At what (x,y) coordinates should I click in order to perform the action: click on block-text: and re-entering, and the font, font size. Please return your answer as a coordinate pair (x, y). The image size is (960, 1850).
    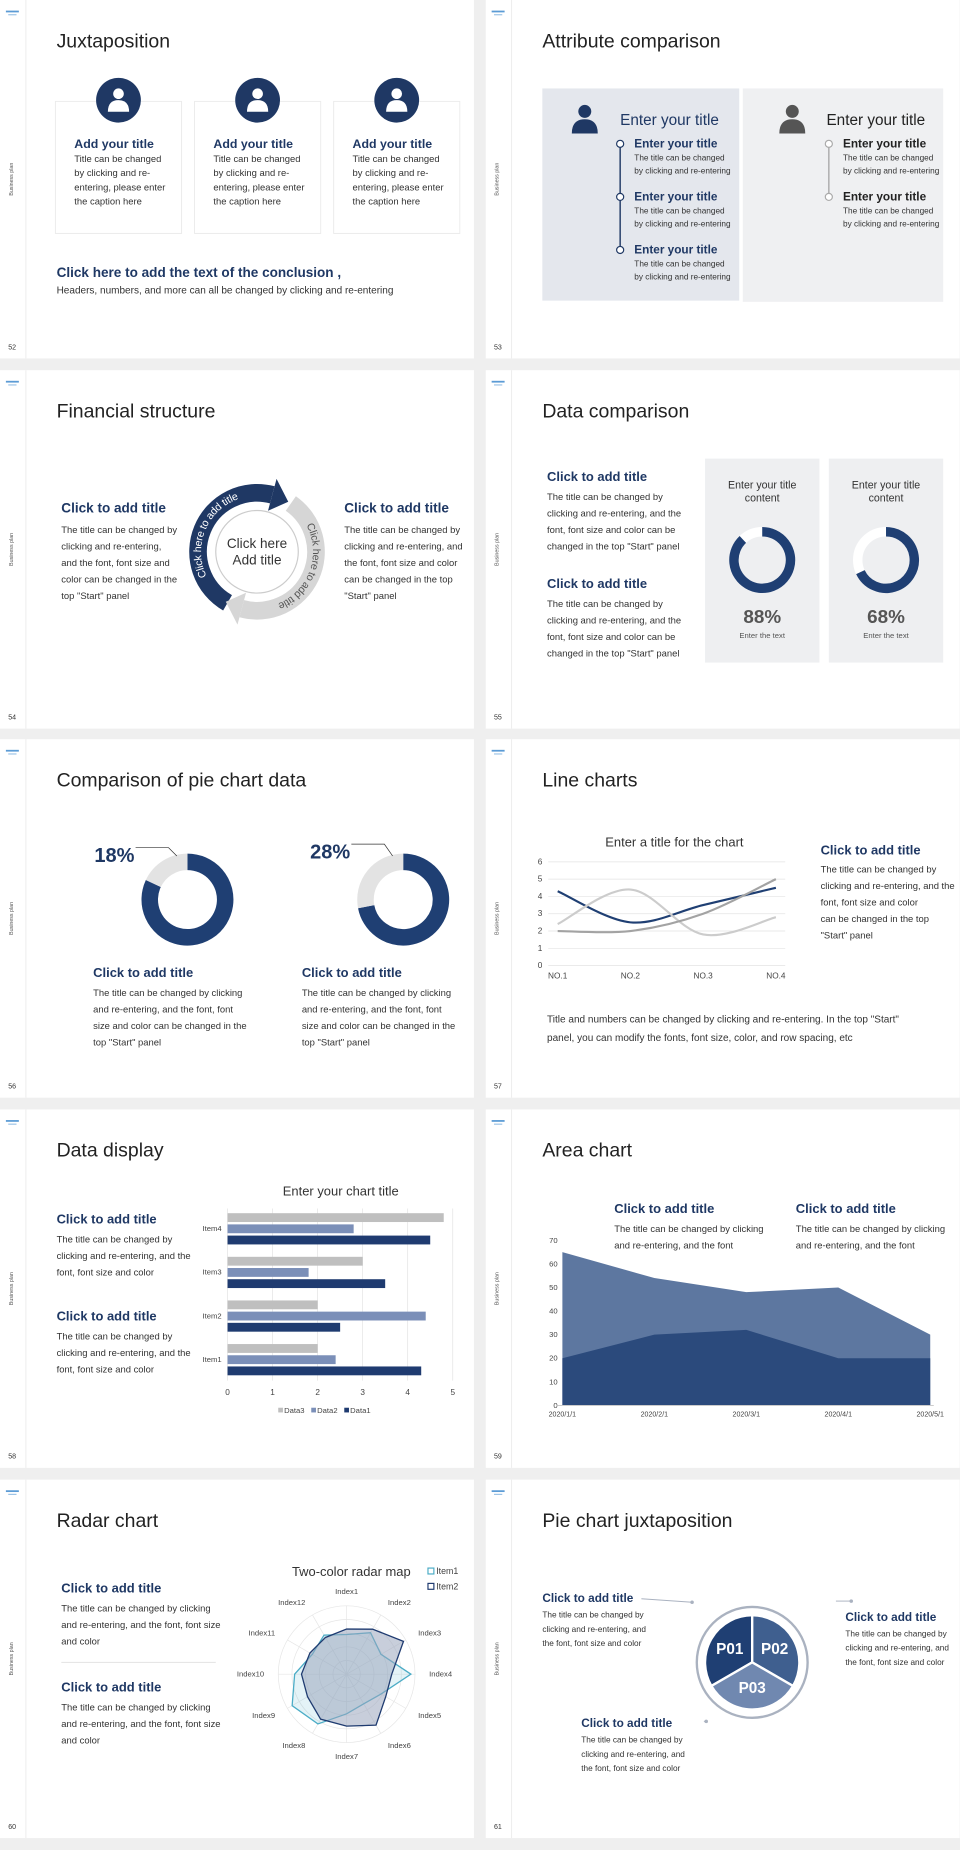
    Looking at the image, I should click on (140, 1723).